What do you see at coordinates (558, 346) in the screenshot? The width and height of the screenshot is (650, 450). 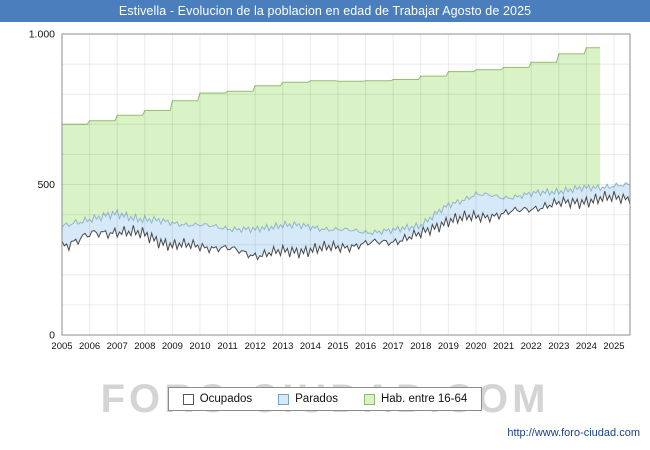 I see `svg-text: 2023` at bounding box center [558, 346].